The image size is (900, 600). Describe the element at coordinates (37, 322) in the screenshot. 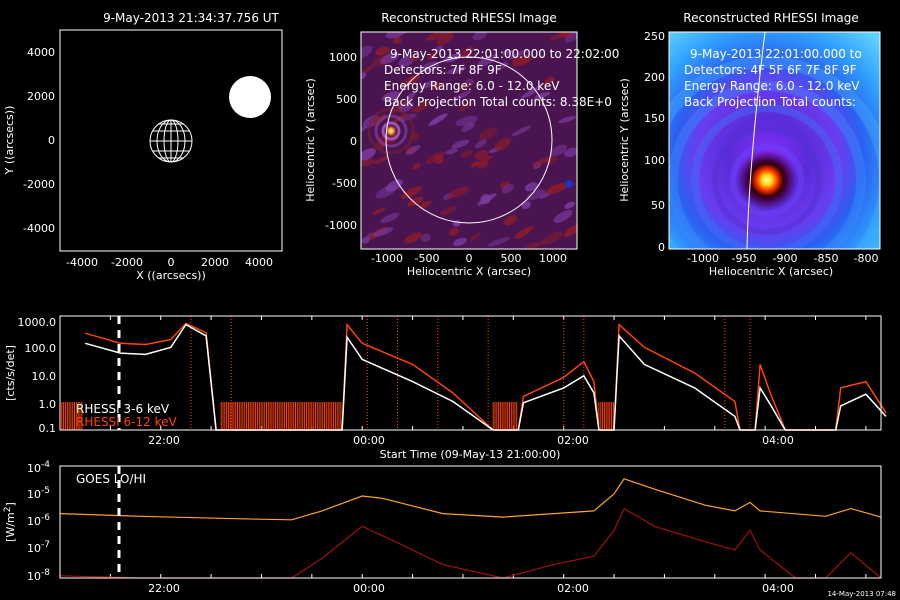

I see `y-tick-label: 1000.0` at that location.